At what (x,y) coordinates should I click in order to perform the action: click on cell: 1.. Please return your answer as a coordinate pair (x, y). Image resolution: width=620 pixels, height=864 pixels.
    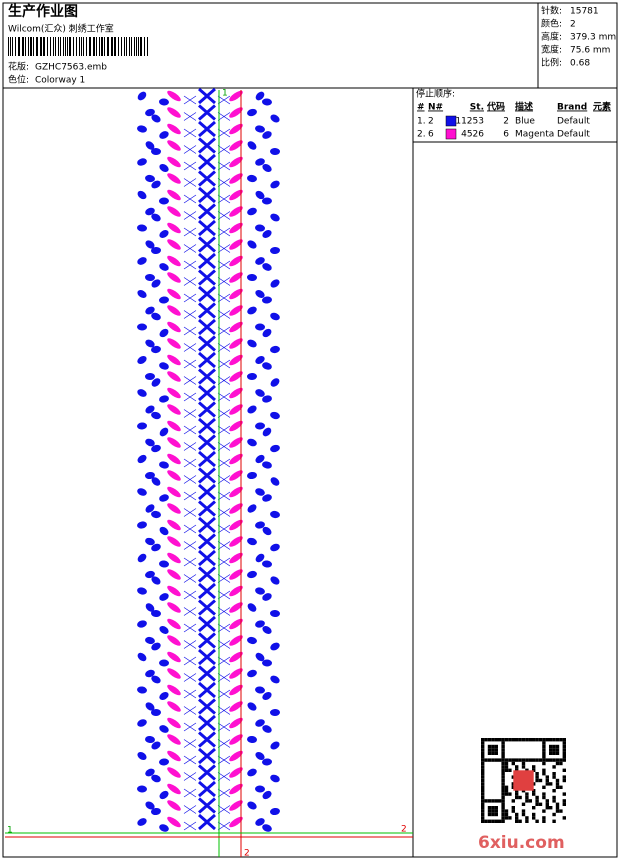
    Looking at the image, I should click on (421, 122).